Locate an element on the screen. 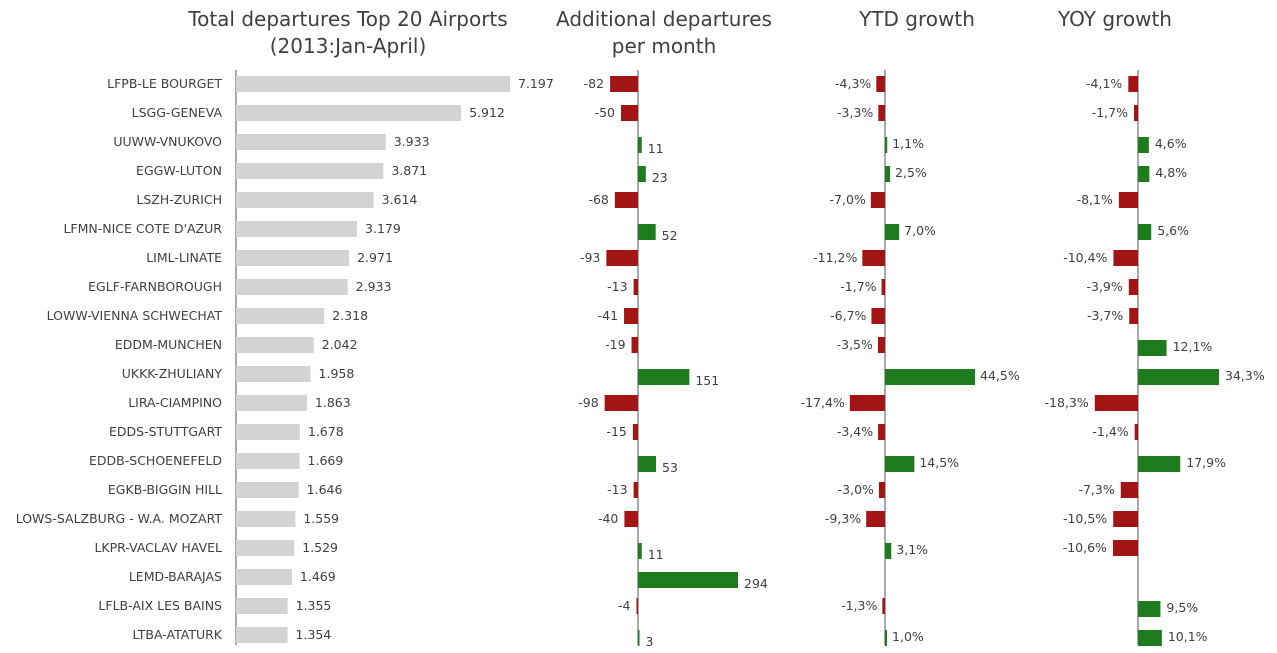  category-label-lsgg-geneva: LSGG-GENEVA is located at coordinates (177, 112).